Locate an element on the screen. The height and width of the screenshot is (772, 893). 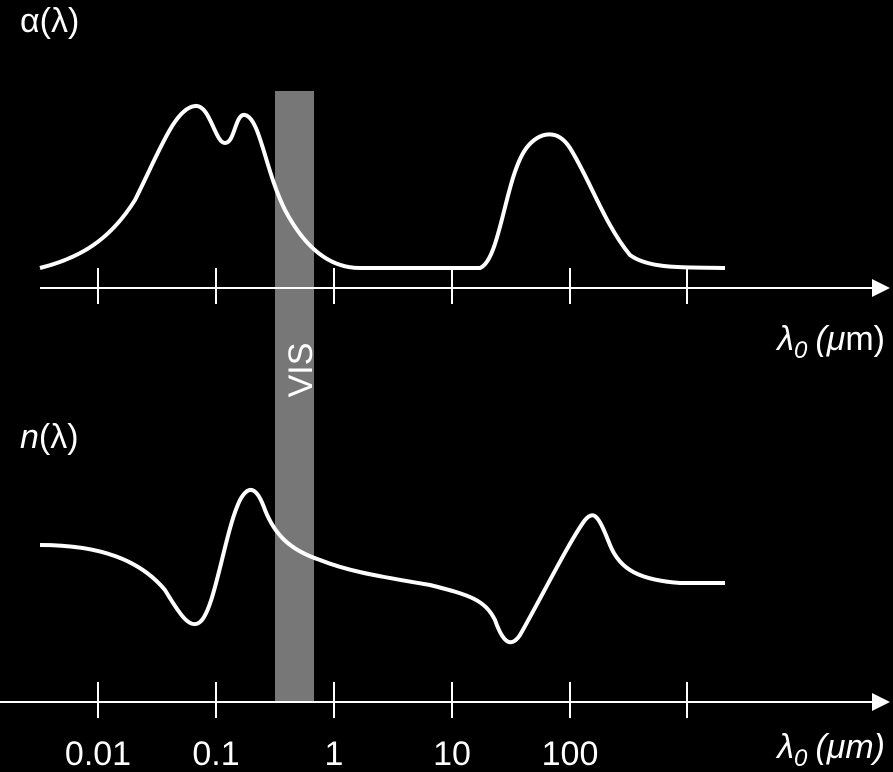
tick-label: 1 is located at coordinates (334, 753).